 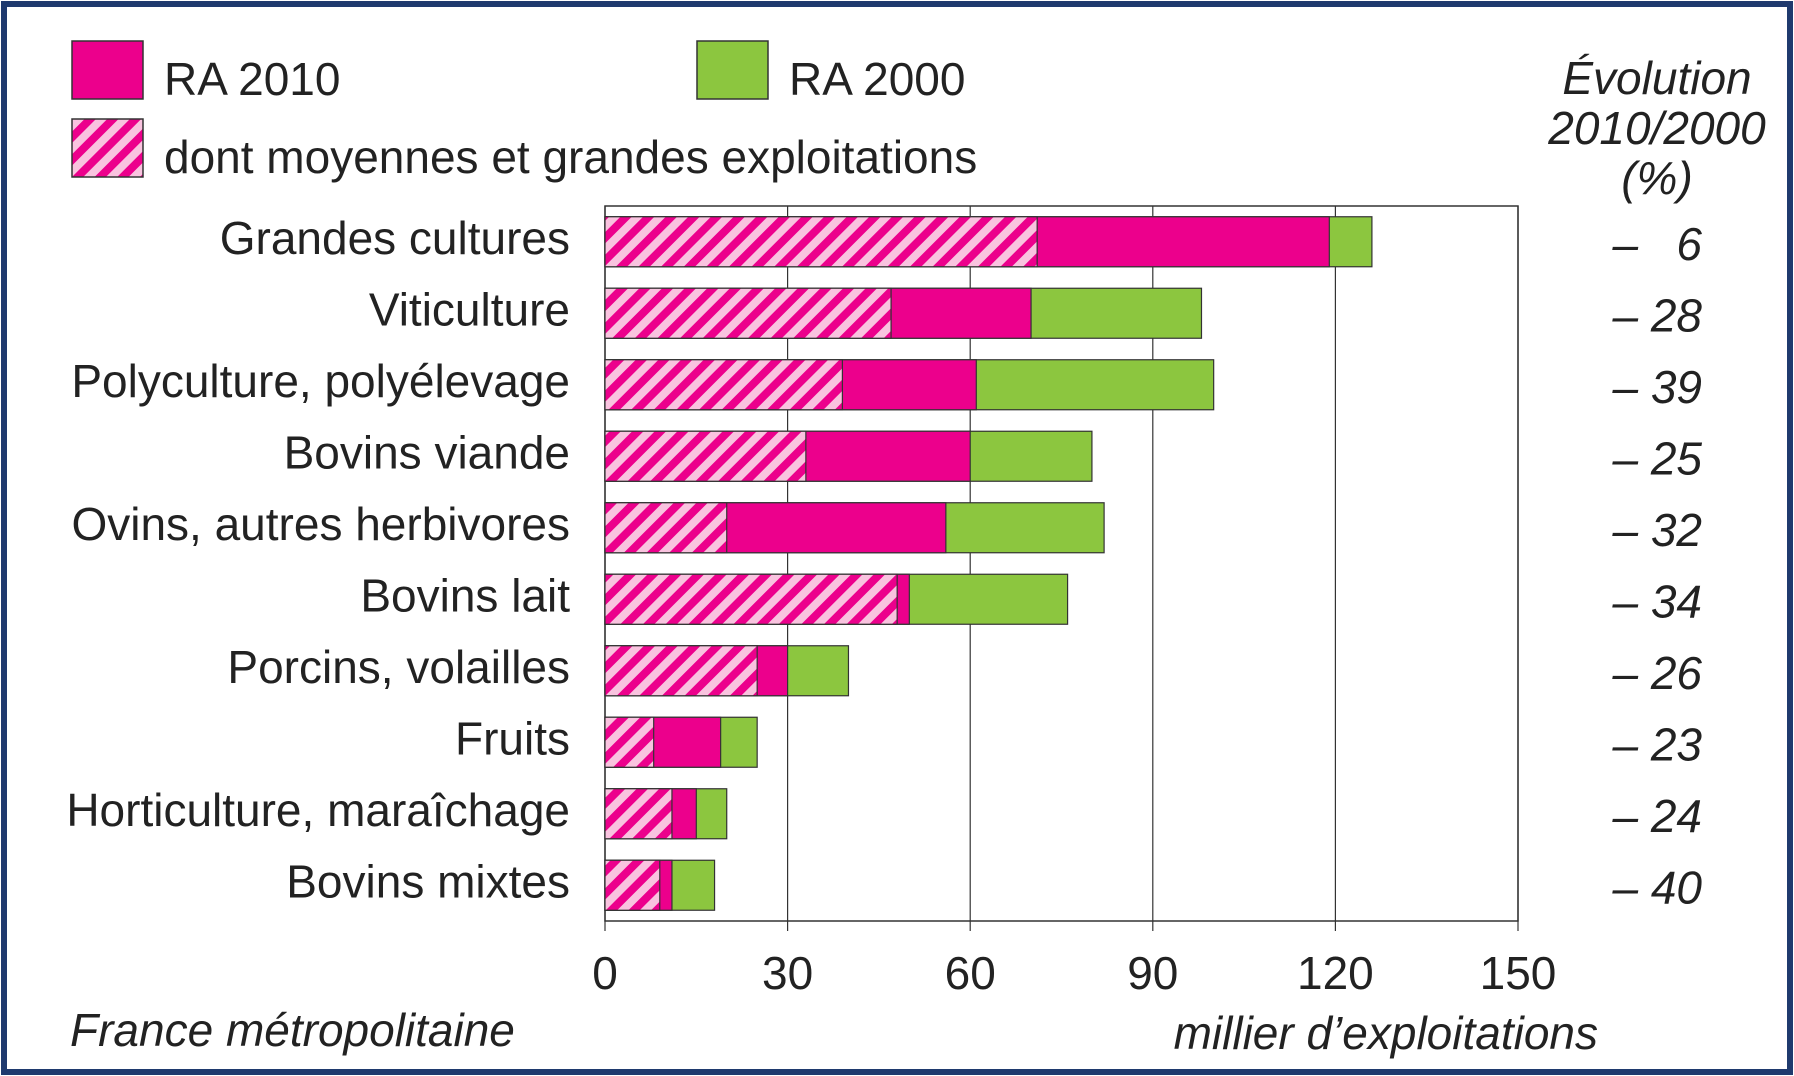 What do you see at coordinates (1656, 601) in the screenshot?
I see `evolution-value: – 34` at bounding box center [1656, 601].